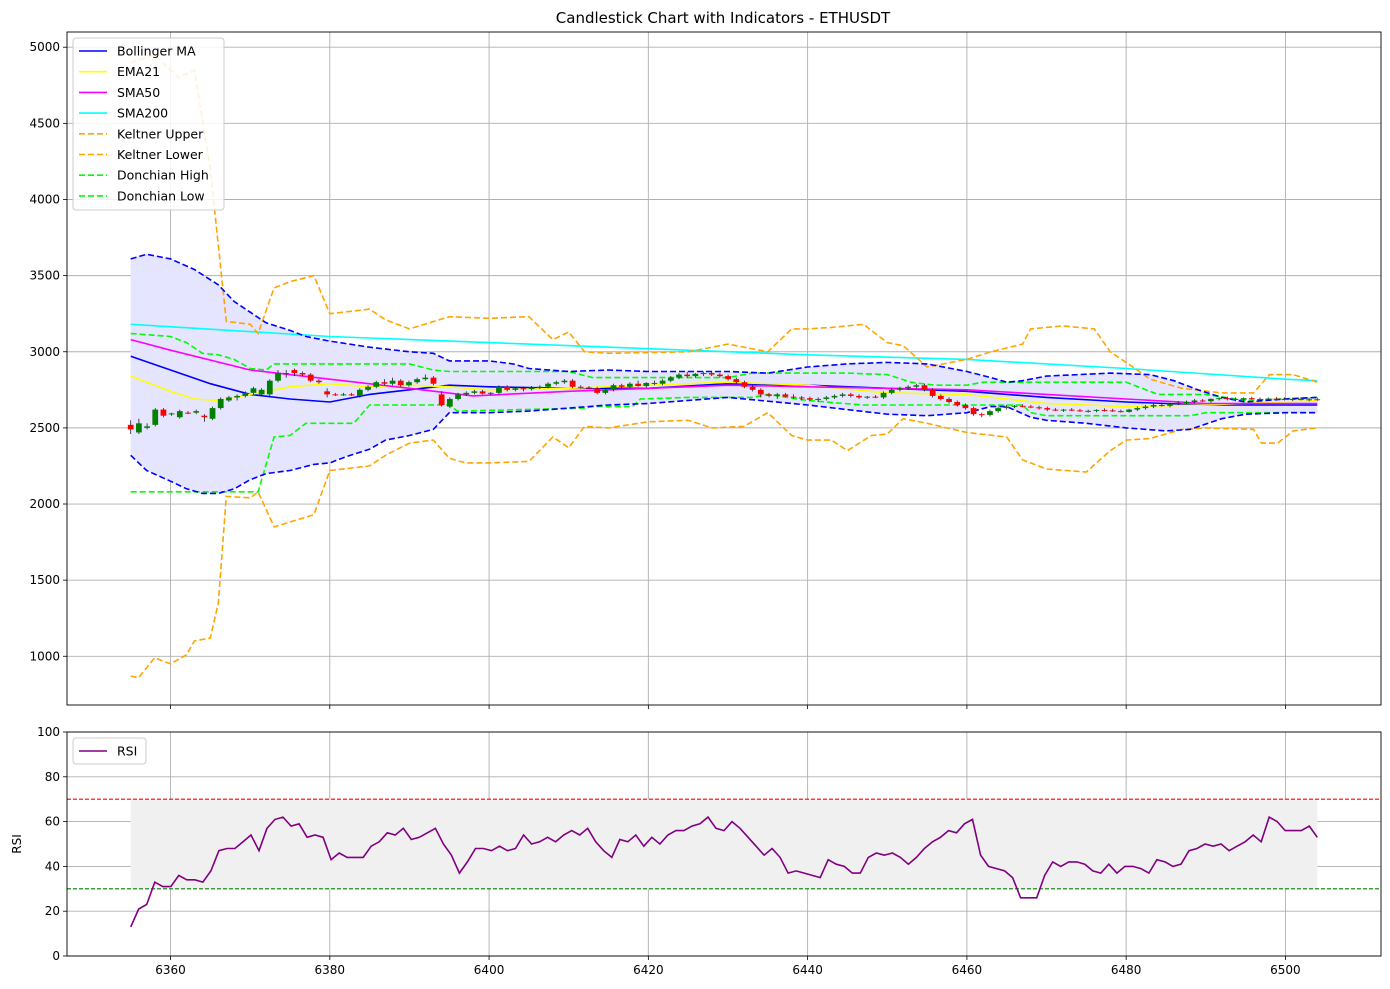 The height and width of the screenshot is (989, 1390). I want to click on rsi-y-tick-label: 60, so click(52, 822).